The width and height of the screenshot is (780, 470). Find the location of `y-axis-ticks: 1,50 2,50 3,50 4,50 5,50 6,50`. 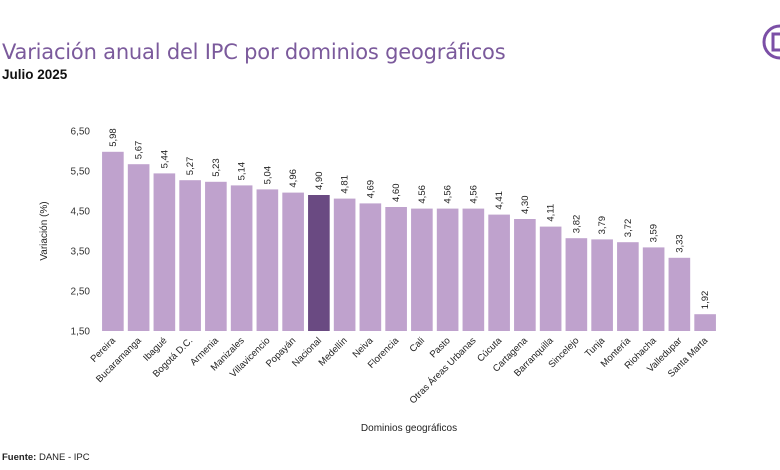

y-axis-ticks: 1,50 2,50 3,50 4,50 5,50 6,50 is located at coordinates (81, 232).